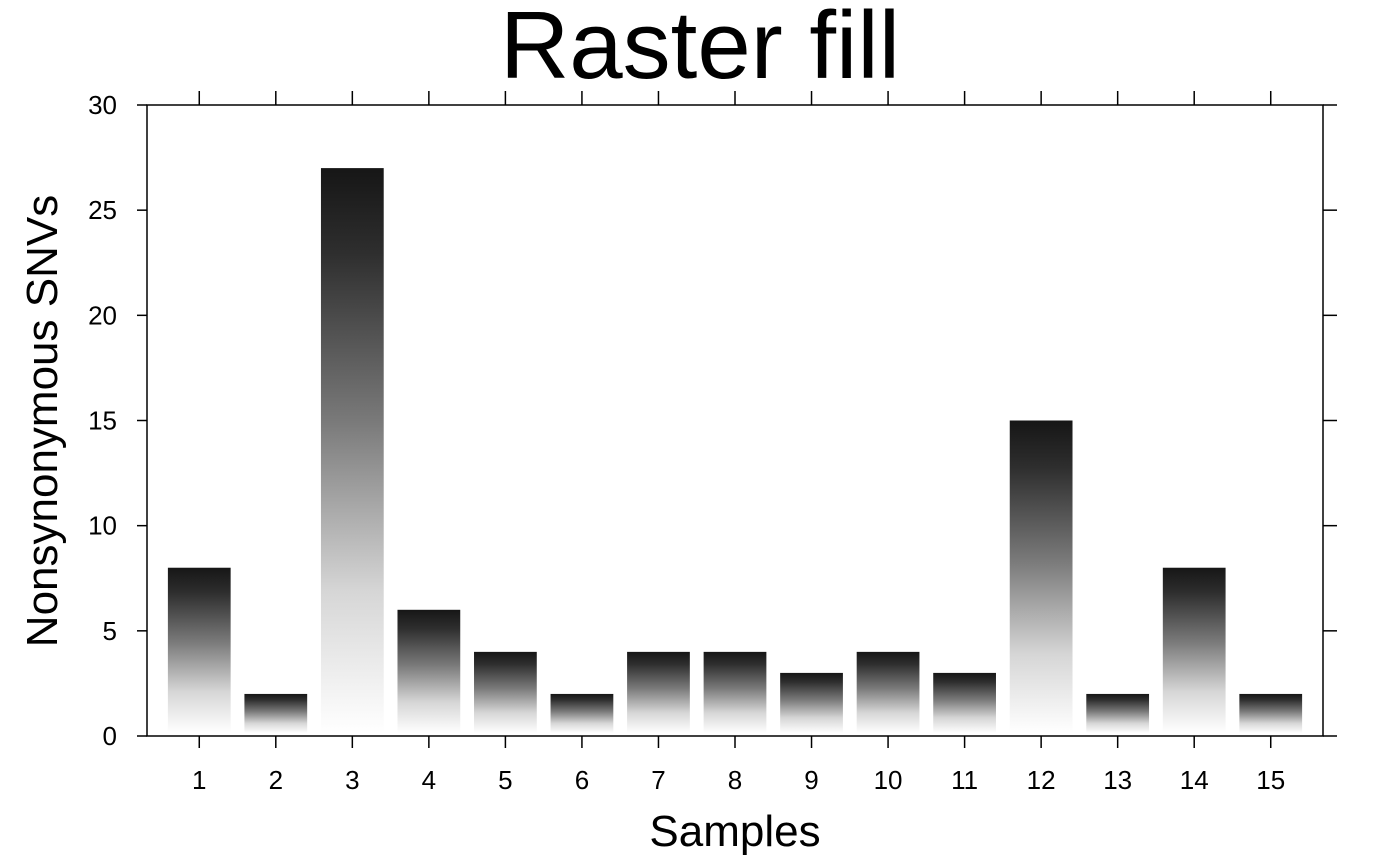 The height and width of the screenshot is (866, 1400). Describe the element at coordinates (276, 780) in the screenshot. I see `x-tick-label: 2` at that location.